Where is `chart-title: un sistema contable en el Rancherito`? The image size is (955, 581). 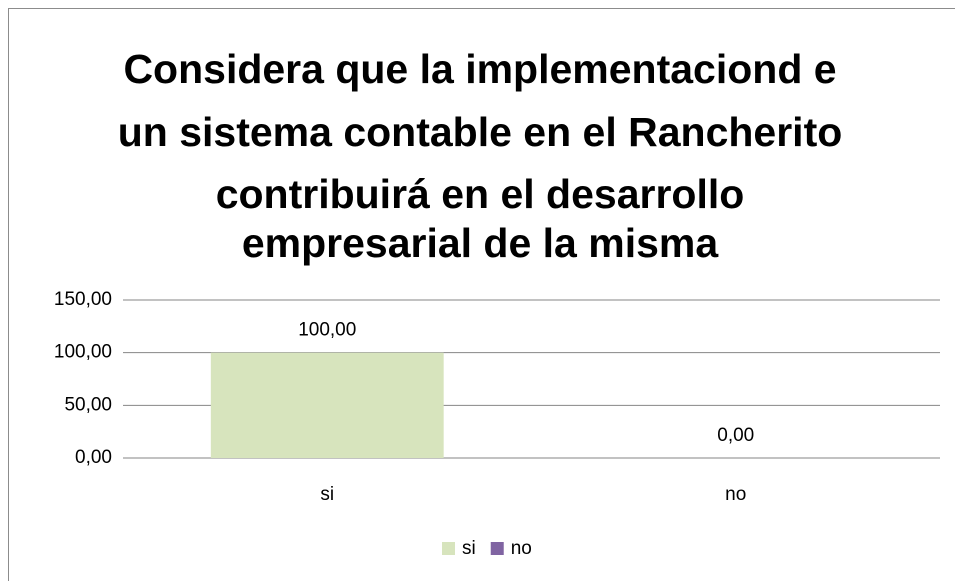
chart-title: un sistema contable en el Rancherito is located at coordinates (480, 132).